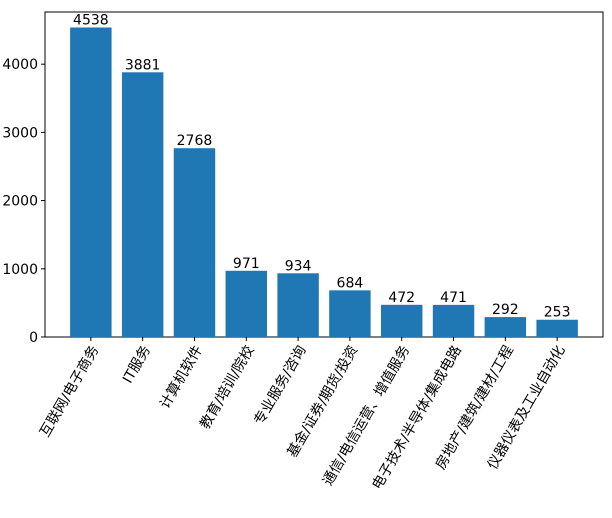 The image size is (612, 518). Describe the element at coordinates (453, 298) in the screenshot. I see `value-label: 471` at that location.